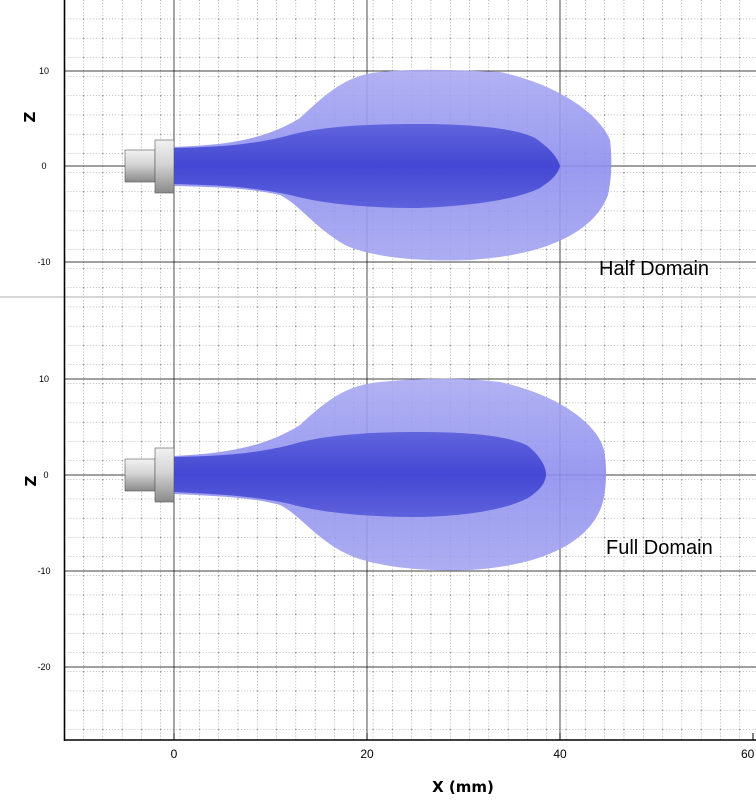 The width and height of the screenshot is (756, 800). I want to click on x-tick-label: 60, so click(748, 754).